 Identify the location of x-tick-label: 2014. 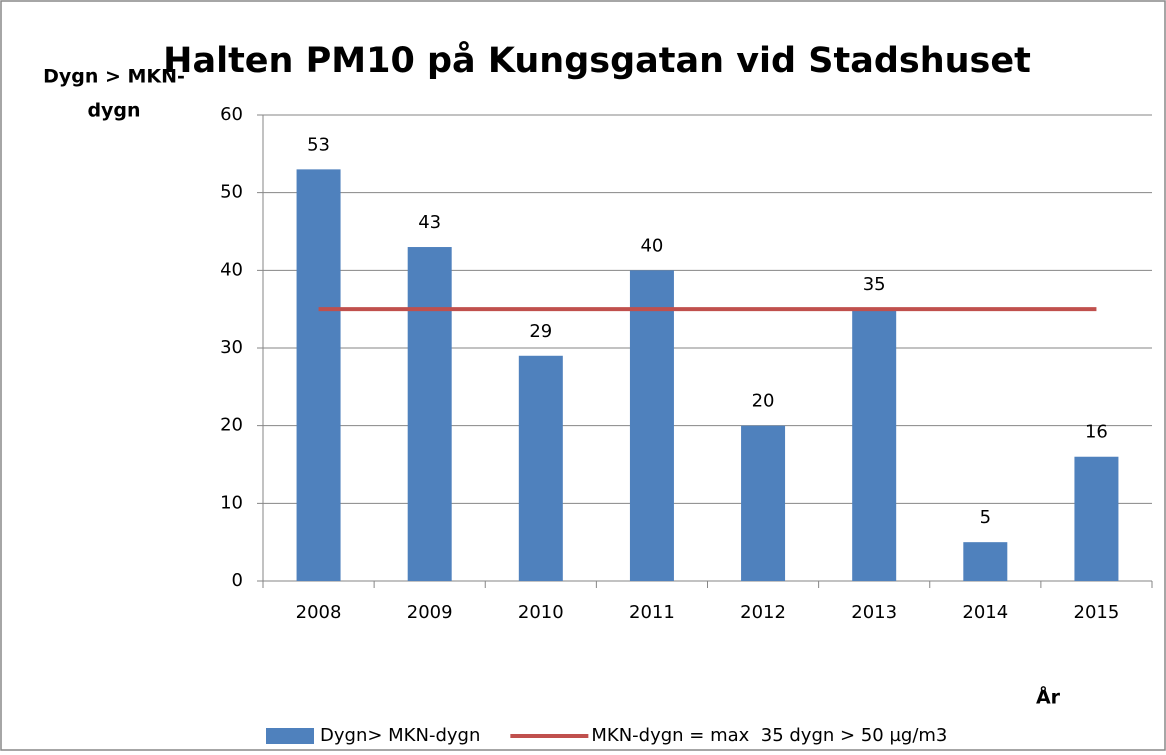
(985, 612).